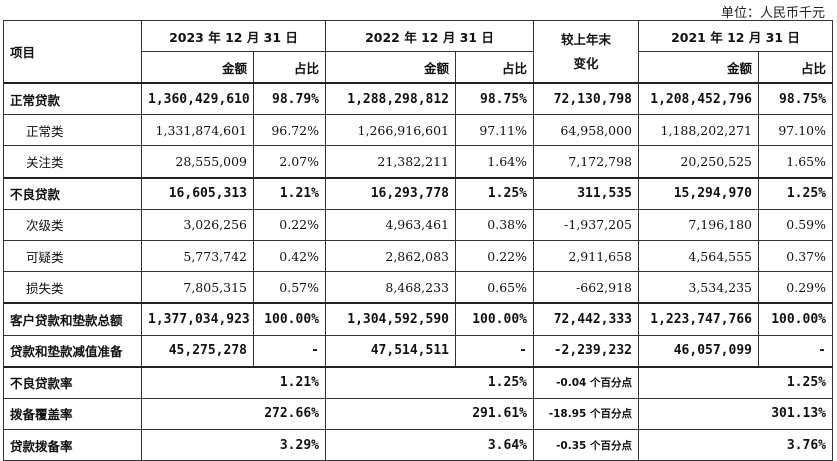 This screenshot has width=837, height=461. What do you see at coordinates (197, 351) in the screenshot?
I see `amount-2023: 45,275,278` at bounding box center [197, 351].